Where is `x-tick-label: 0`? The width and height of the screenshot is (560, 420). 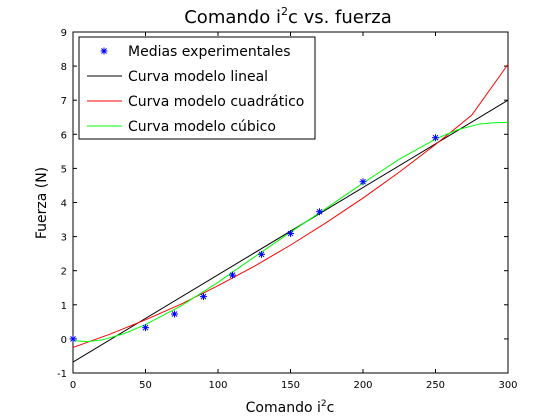
x-tick-label: 0 is located at coordinates (73, 385).